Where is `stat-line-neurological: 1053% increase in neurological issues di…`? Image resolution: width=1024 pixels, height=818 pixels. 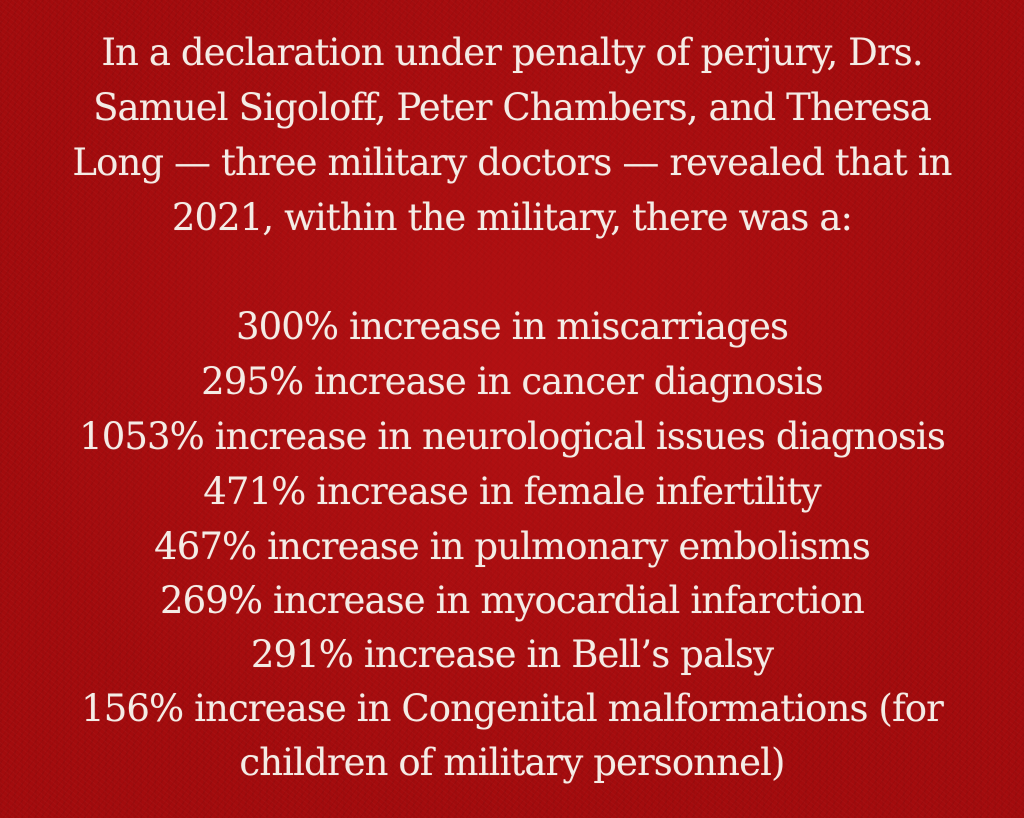
stat-line-neurological: 1053% increase in neurological issues di… is located at coordinates (512, 436).